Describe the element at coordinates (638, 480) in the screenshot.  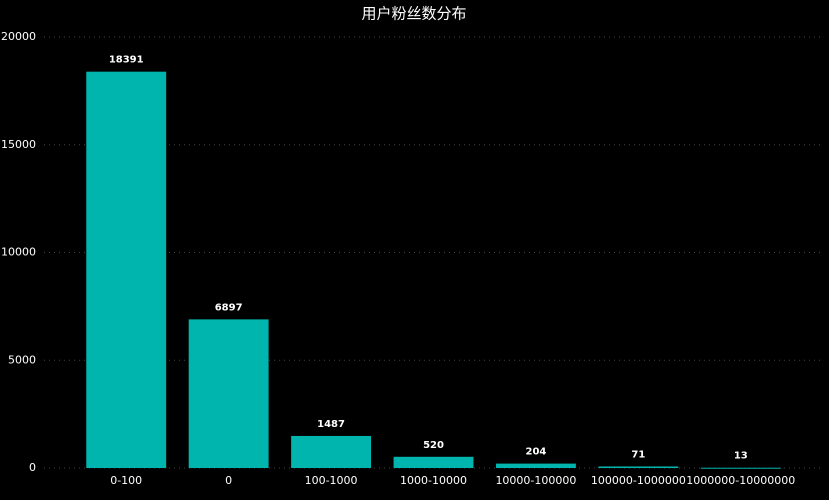
I see `x-tick-label: 100000-1000000` at that location.